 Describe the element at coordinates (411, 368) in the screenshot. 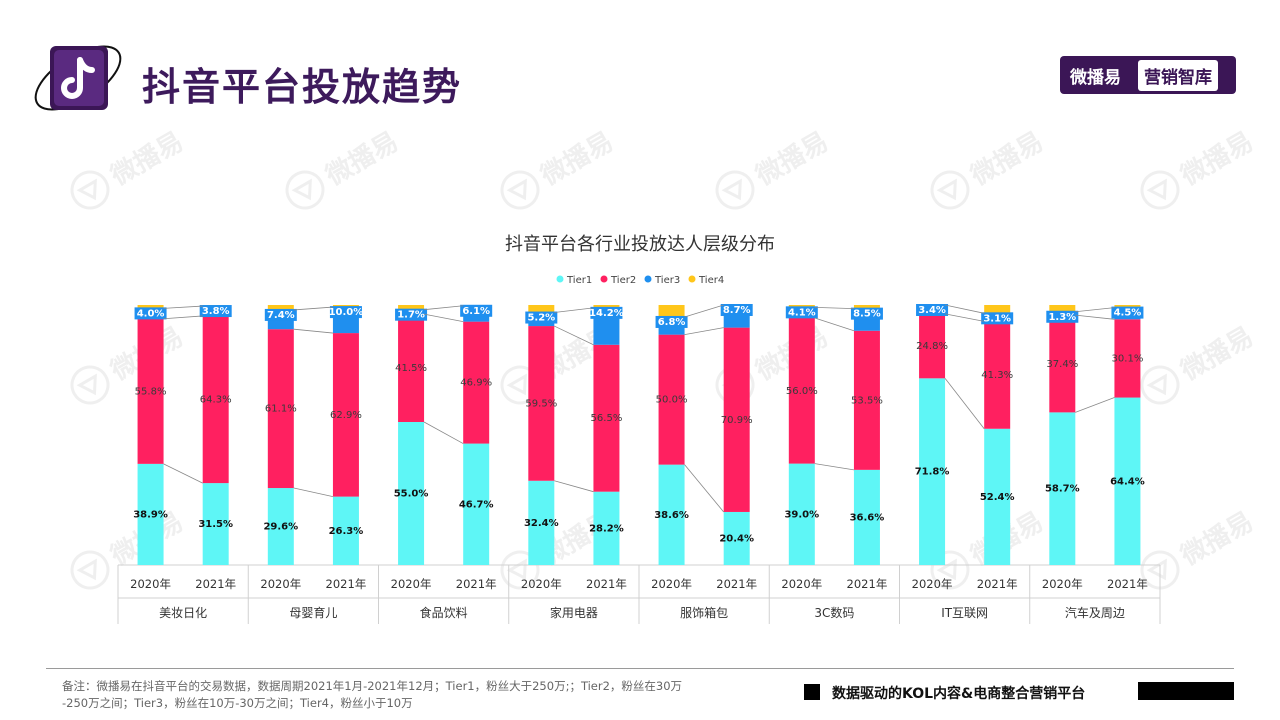

I see `data-label-tier2: 41.5%` at that location.